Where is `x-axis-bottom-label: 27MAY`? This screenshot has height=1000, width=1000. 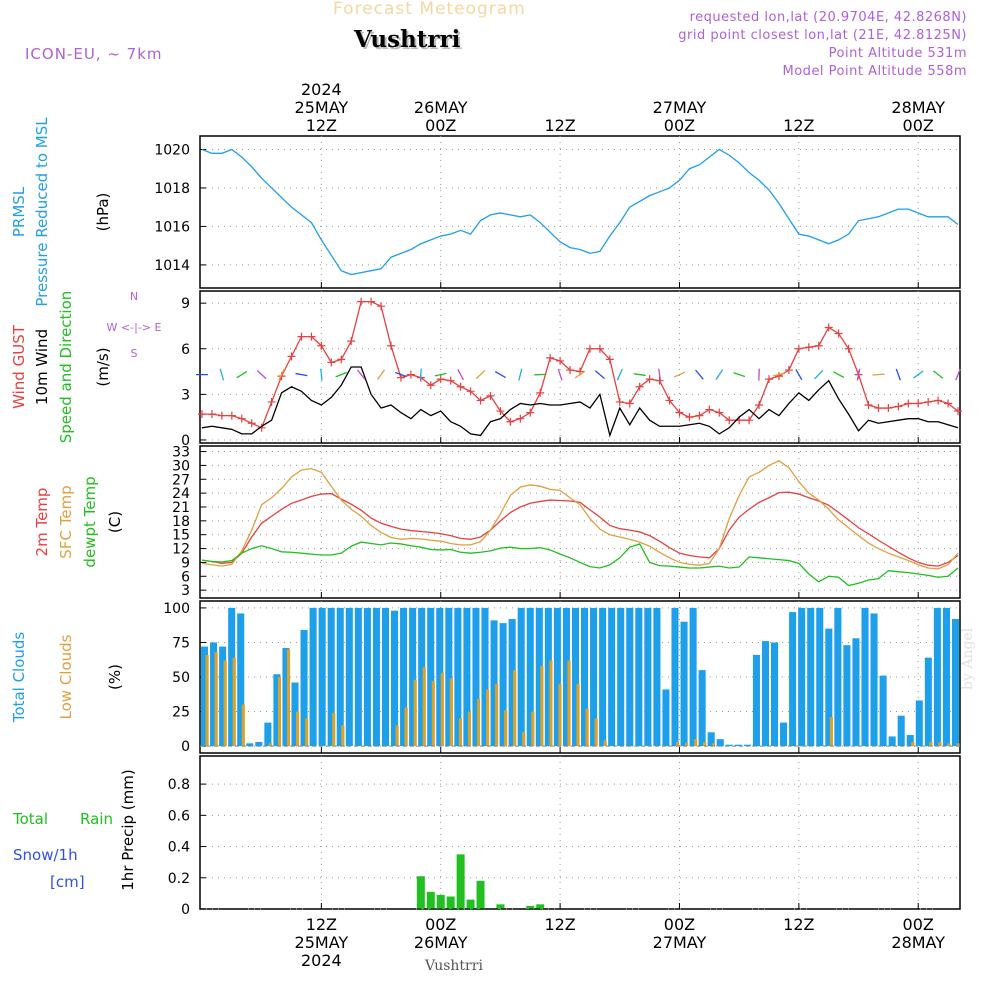
x-axis-bottom-label: 27MAY is located at coordinates (680, 942).